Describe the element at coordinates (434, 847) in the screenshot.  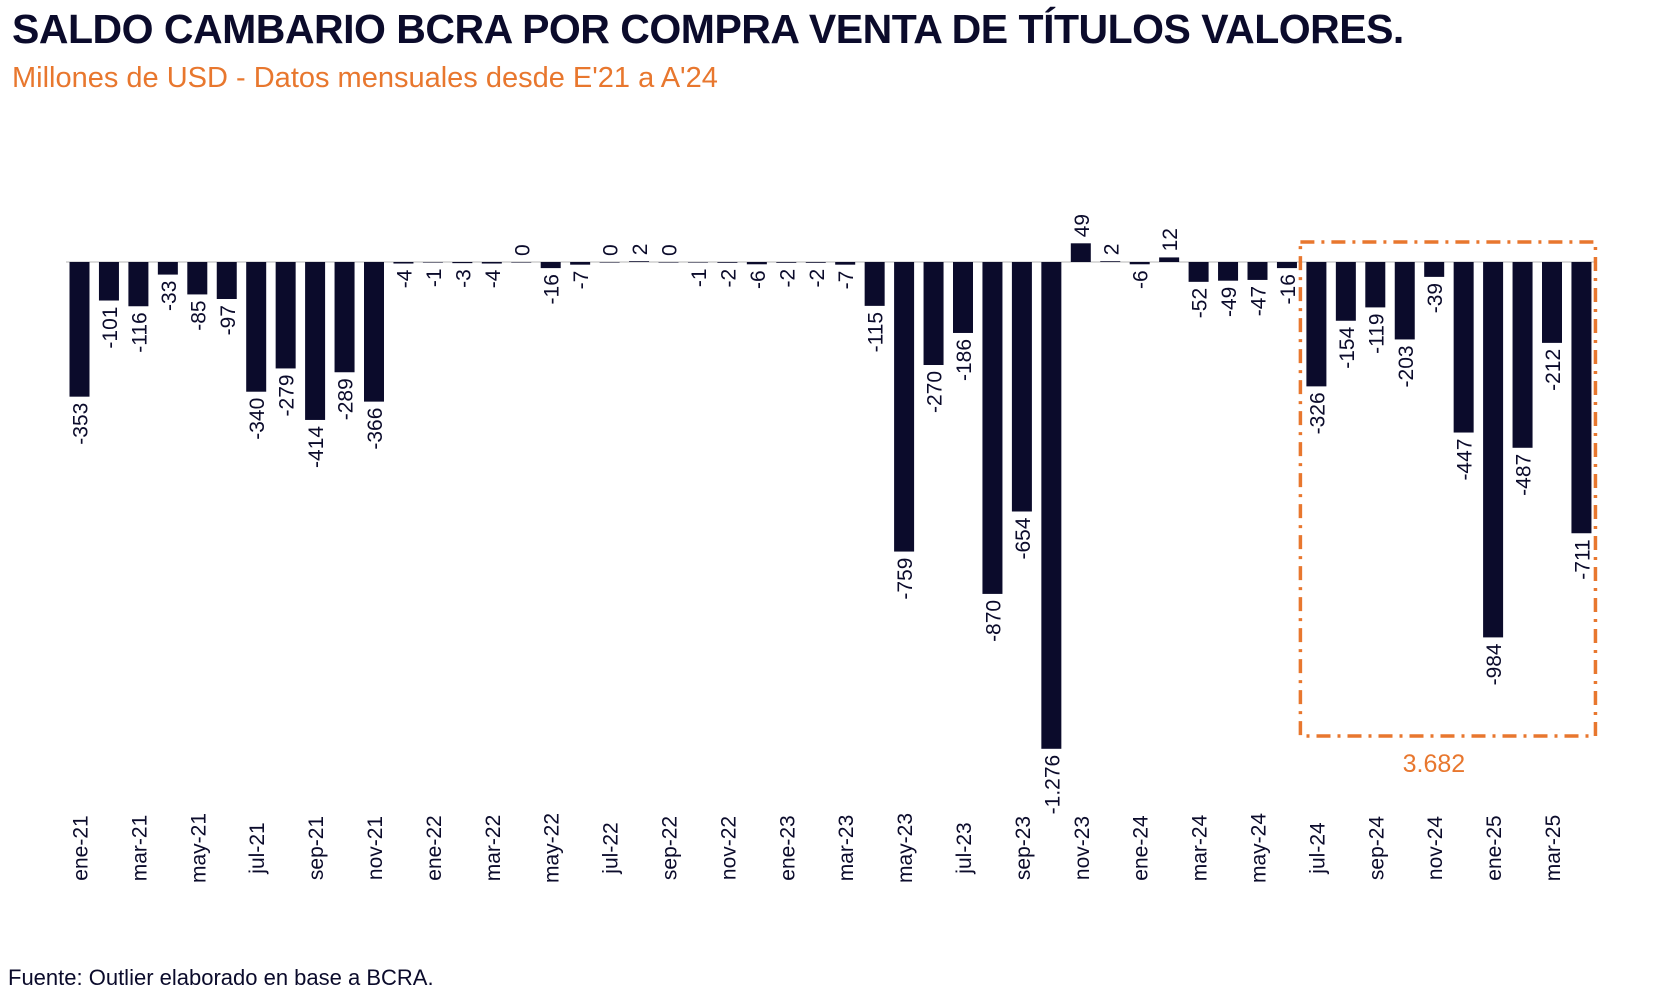
I see `x-tick-label: ene-22` at that location.